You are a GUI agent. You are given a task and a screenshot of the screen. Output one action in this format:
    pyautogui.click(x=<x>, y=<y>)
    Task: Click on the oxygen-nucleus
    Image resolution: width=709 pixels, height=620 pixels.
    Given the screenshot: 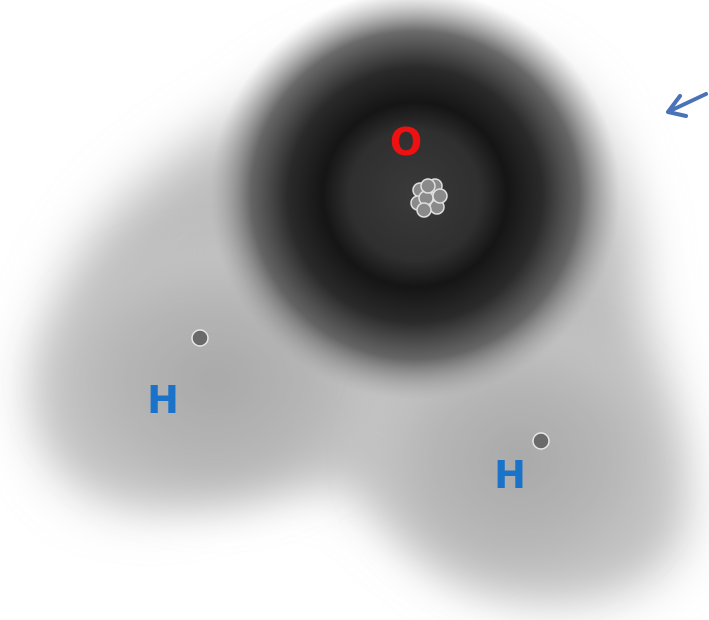 What is the action you would take?
    pyautogui.click(x=429, y=198)
    